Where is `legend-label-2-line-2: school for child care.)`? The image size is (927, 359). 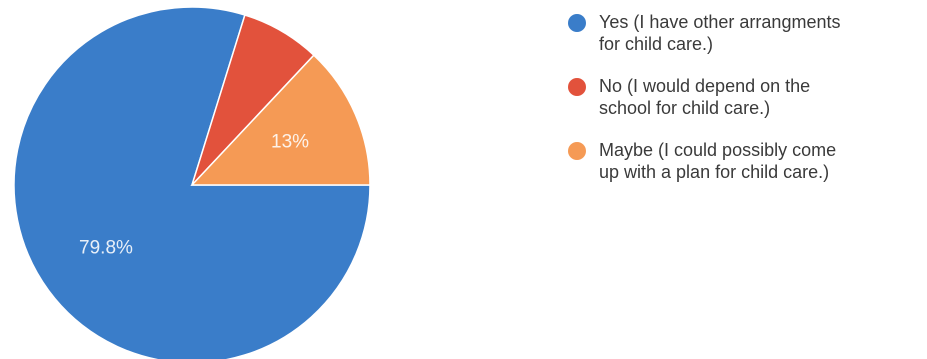
legend-label-2-line-2: school for child care.) is located at coordinates (684, 108).